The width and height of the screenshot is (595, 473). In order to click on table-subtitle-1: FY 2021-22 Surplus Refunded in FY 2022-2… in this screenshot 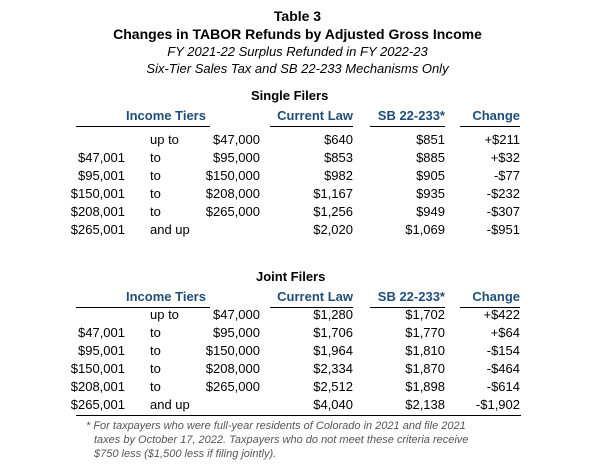, I will do `click(297, 51)`.